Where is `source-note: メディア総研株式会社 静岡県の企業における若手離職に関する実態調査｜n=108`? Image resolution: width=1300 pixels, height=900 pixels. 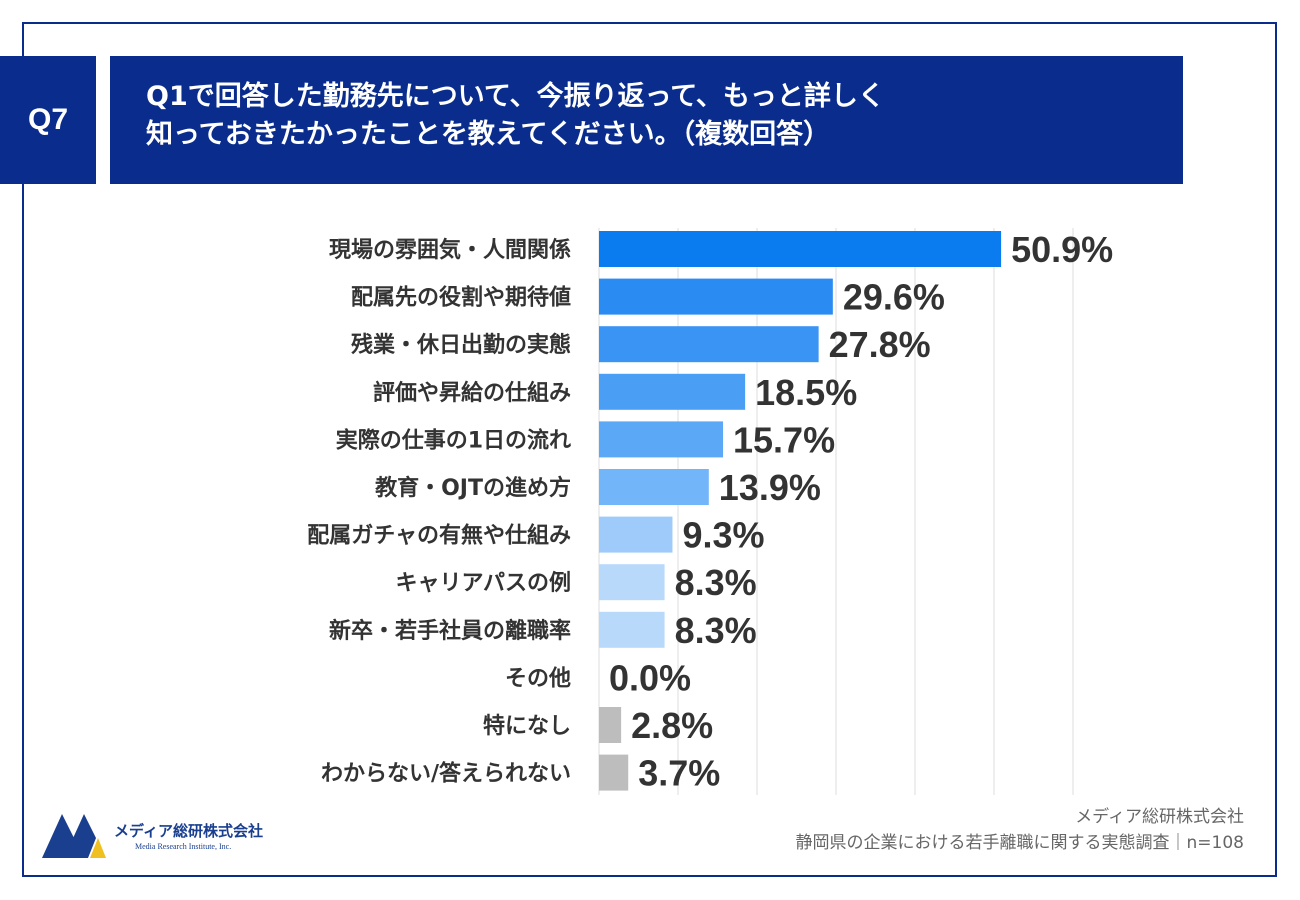
source-note: メディア総研株式会社 静岡県の企業における若手離職に関する実態調査｜n=108 is located at coordinates (1020, 830).